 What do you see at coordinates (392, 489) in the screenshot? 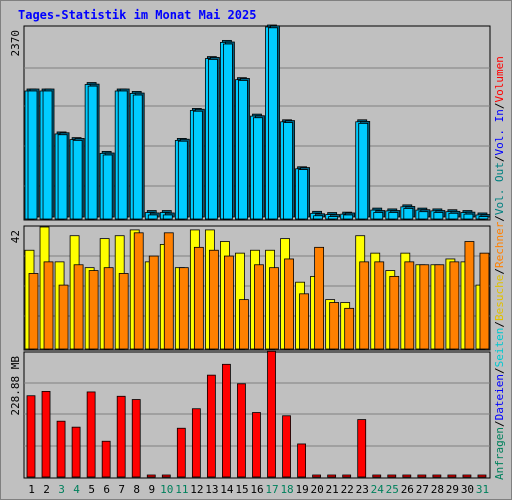
I see `x-tick-label: 25` at bounding box center [392, 489].